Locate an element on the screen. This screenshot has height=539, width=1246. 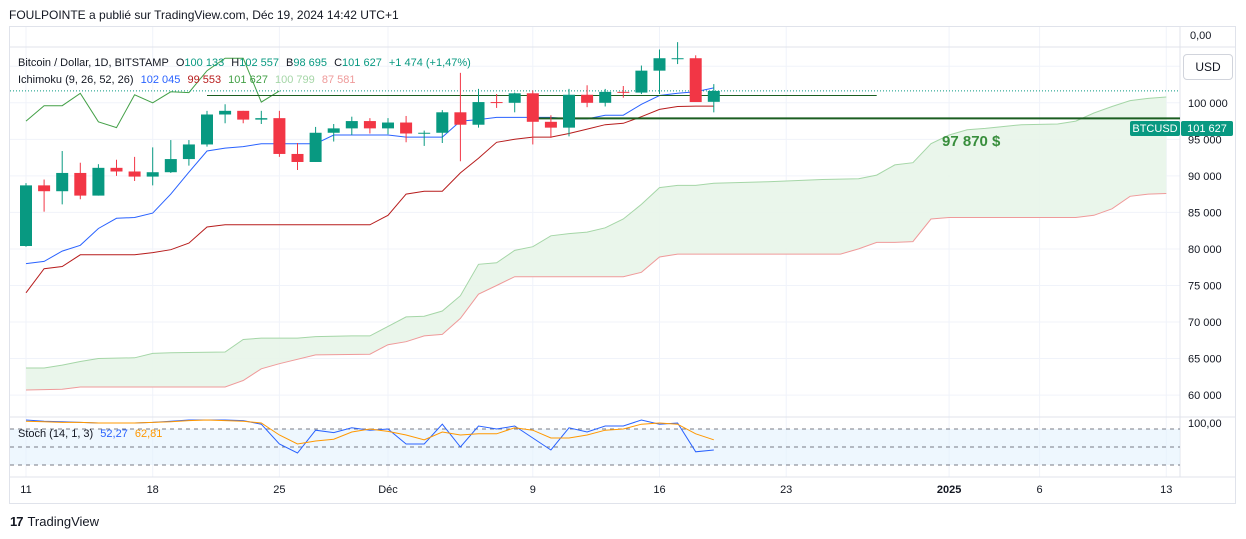
span-b-value: 87 581 is located at coordinates (338, 80).